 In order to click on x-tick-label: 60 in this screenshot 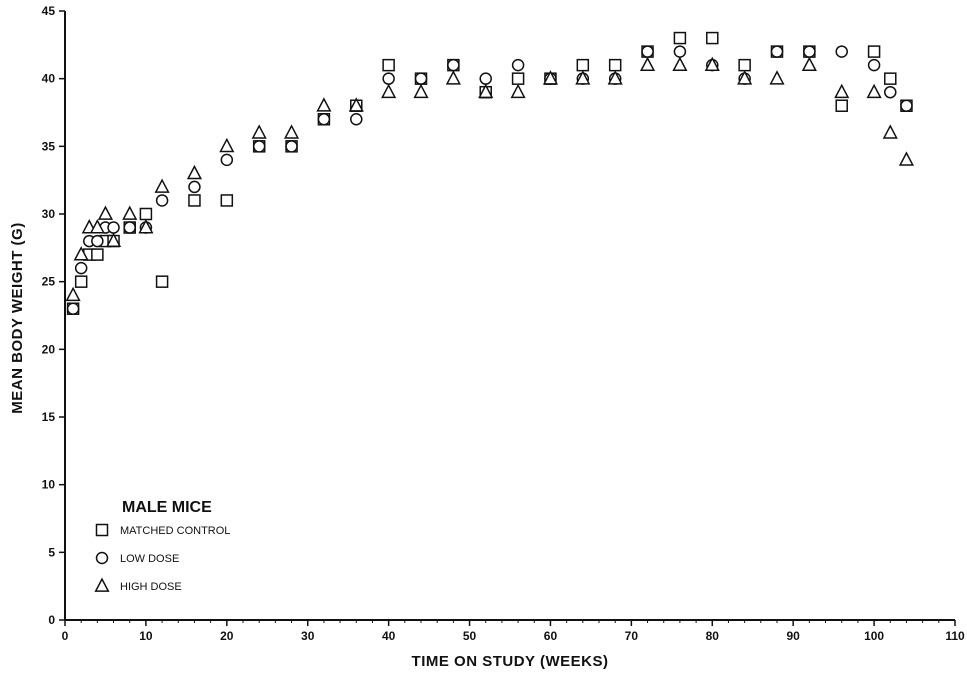, I will do `click(551, 636)`.